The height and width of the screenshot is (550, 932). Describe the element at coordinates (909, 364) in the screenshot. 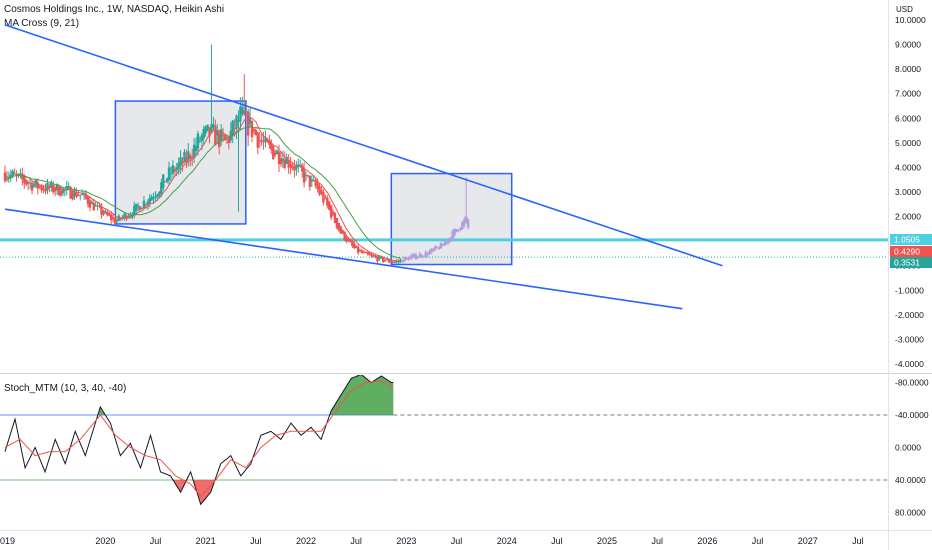

I see `price-tick-label: -4.0000` at that location.